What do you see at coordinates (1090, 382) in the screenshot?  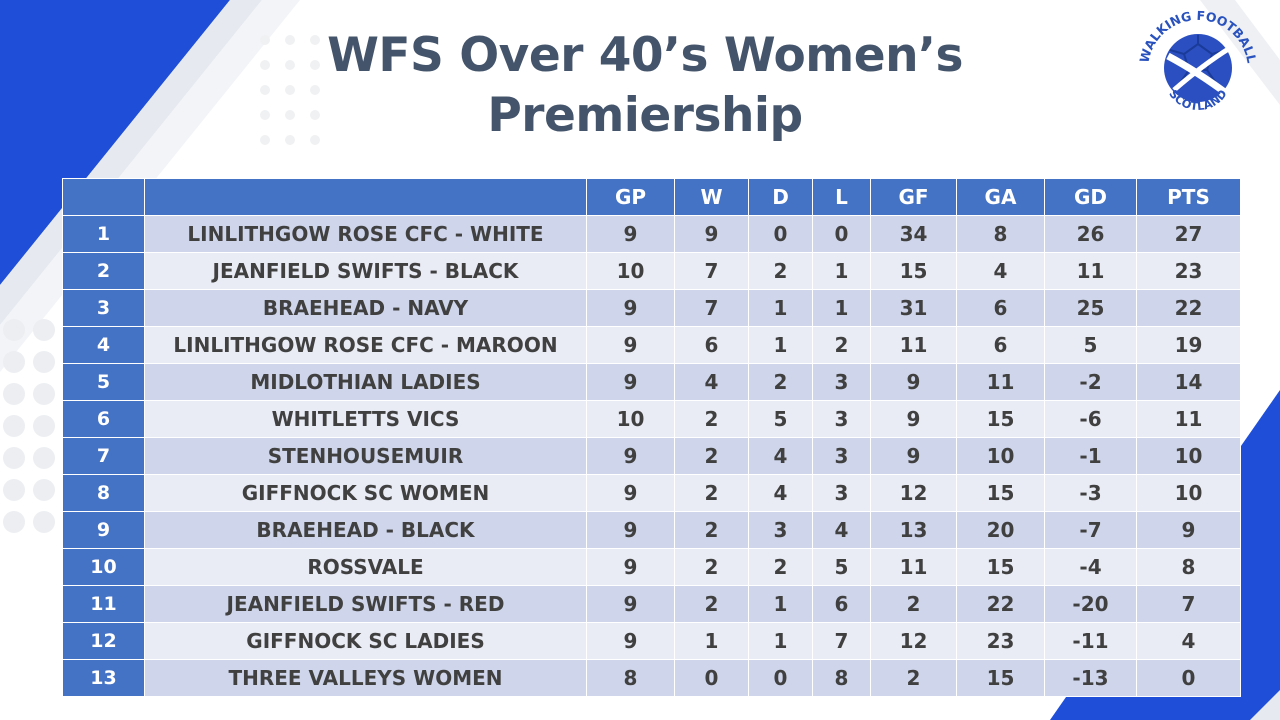 I see `cell-gd: -2` at bounding box center [1090, 382].